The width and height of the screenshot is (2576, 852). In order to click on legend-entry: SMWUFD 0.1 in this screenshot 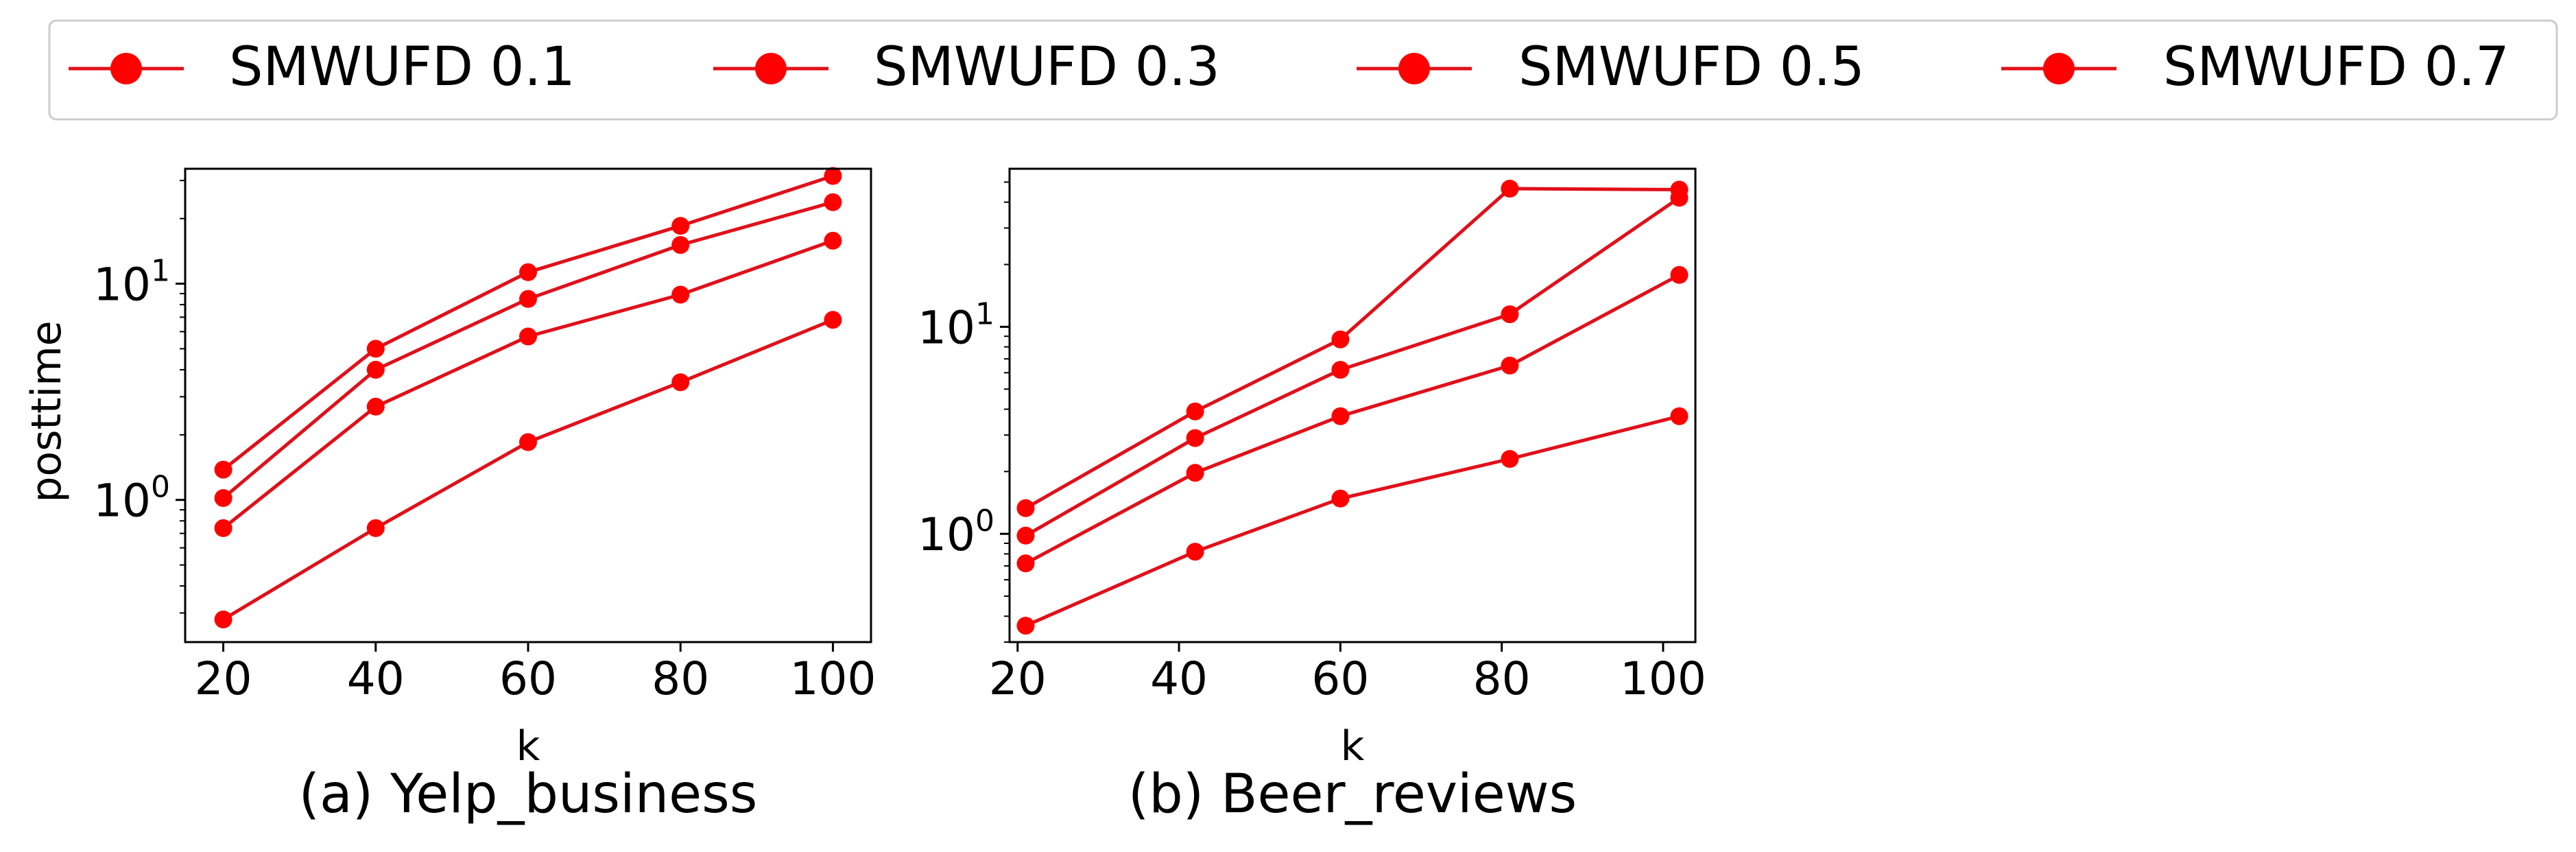, I will do `click(322, 67)`.